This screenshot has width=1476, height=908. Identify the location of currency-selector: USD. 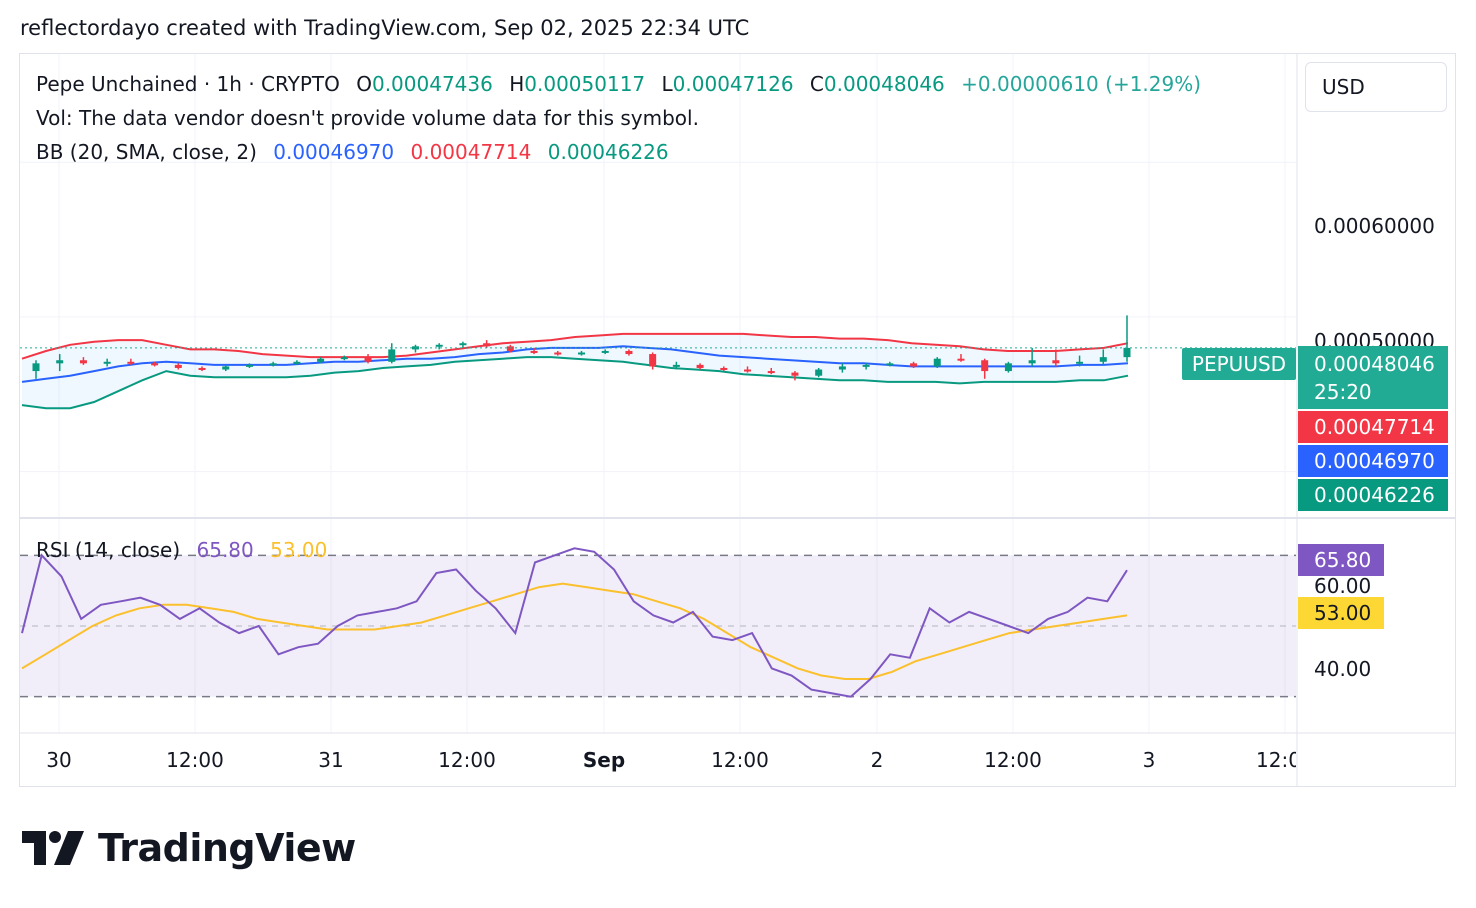
(1376, 87).